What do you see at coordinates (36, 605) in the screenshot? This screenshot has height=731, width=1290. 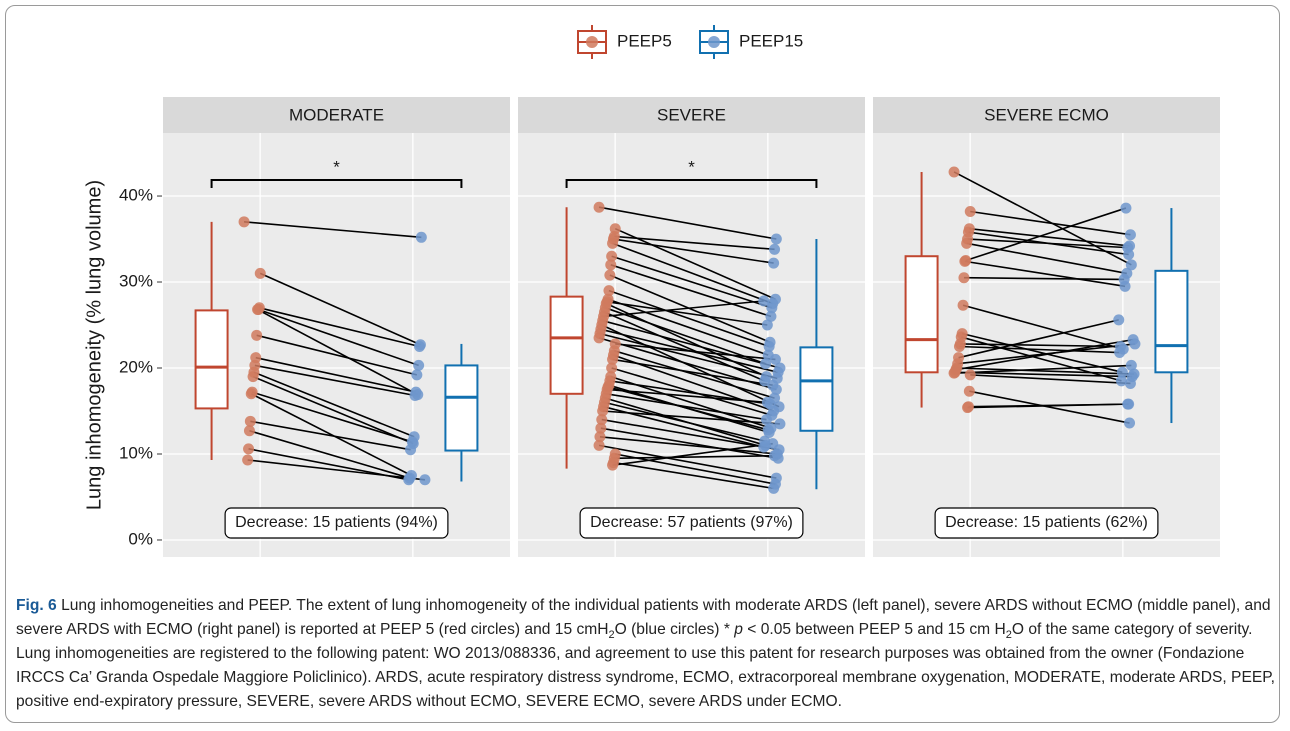 I see `caption-label: Fig. 6` at bounding box center [36, 605].